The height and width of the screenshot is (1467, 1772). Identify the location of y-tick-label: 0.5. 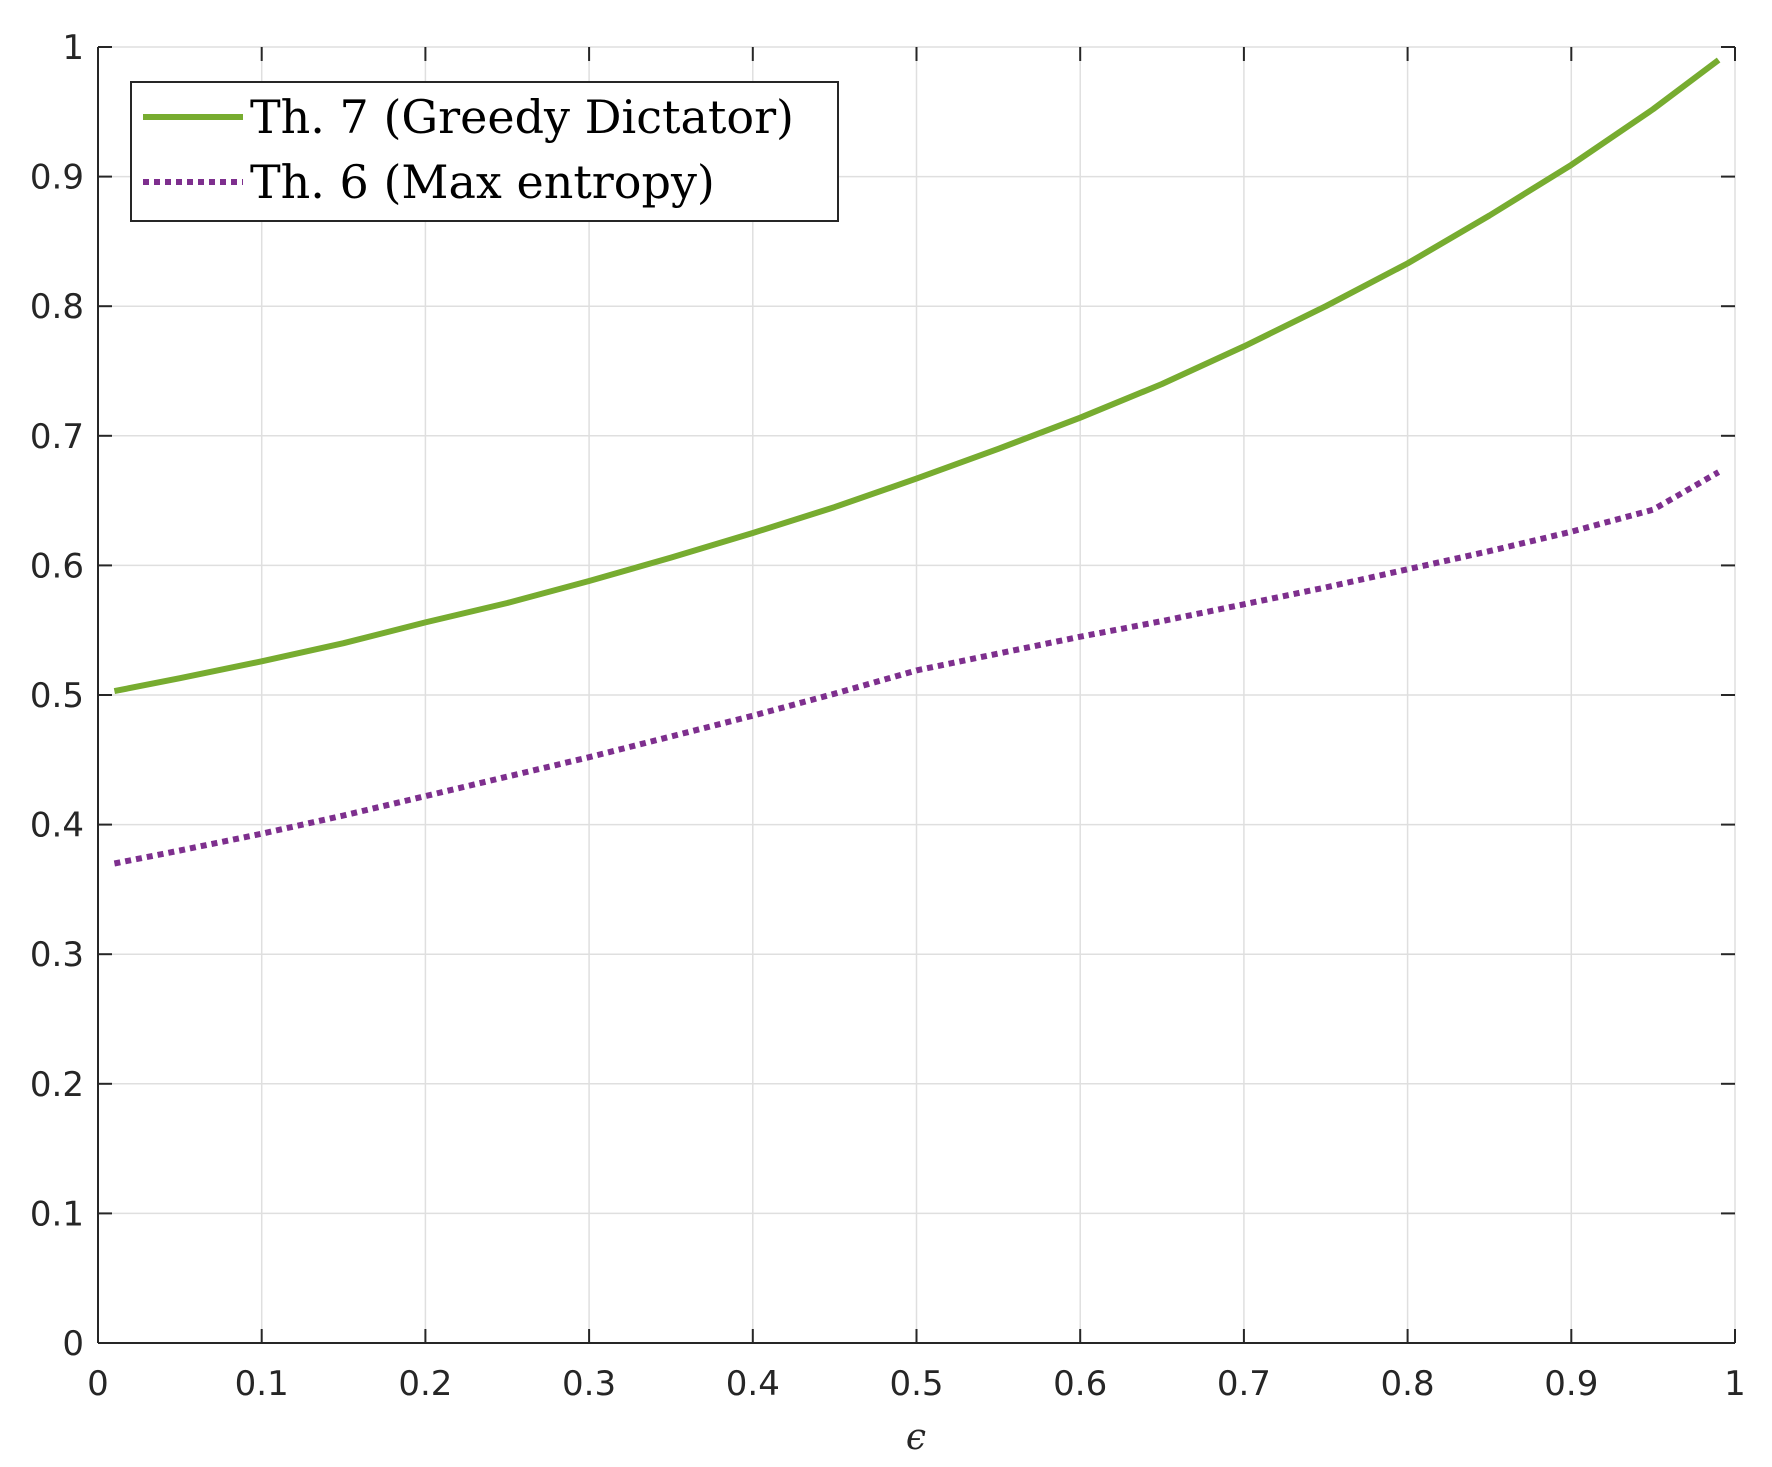
(57, 696).